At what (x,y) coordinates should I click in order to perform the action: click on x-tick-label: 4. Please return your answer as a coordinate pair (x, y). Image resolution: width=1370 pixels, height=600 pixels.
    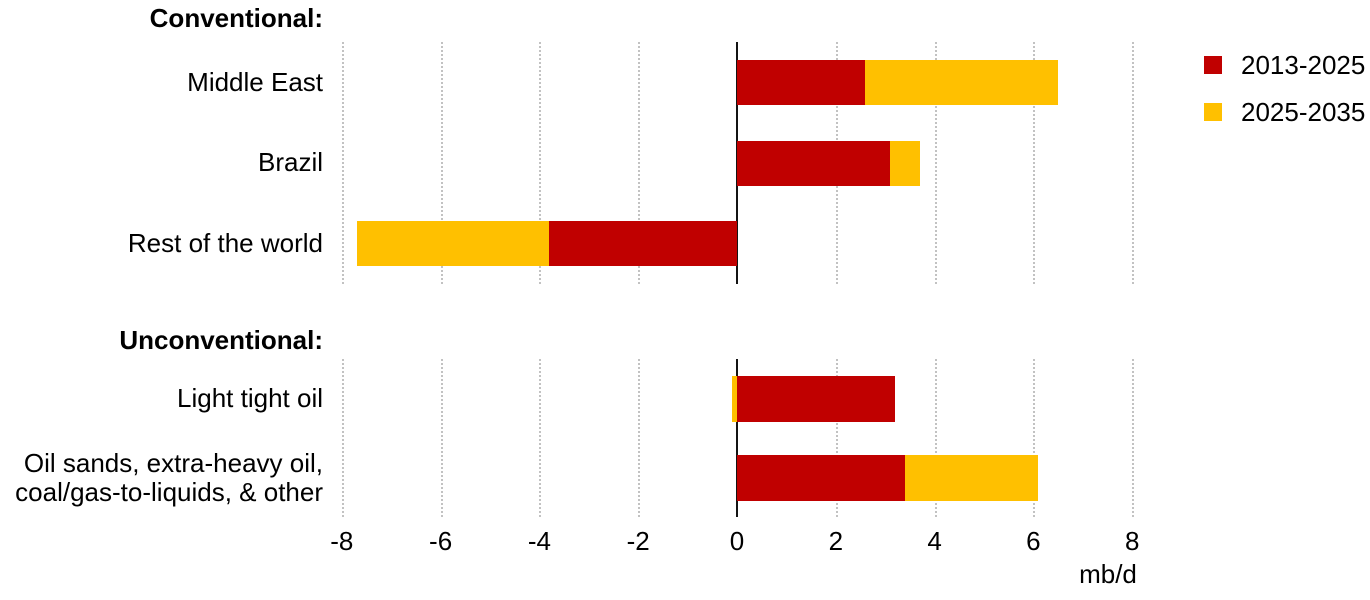
    Looking at the image, I should click on (934, 541).